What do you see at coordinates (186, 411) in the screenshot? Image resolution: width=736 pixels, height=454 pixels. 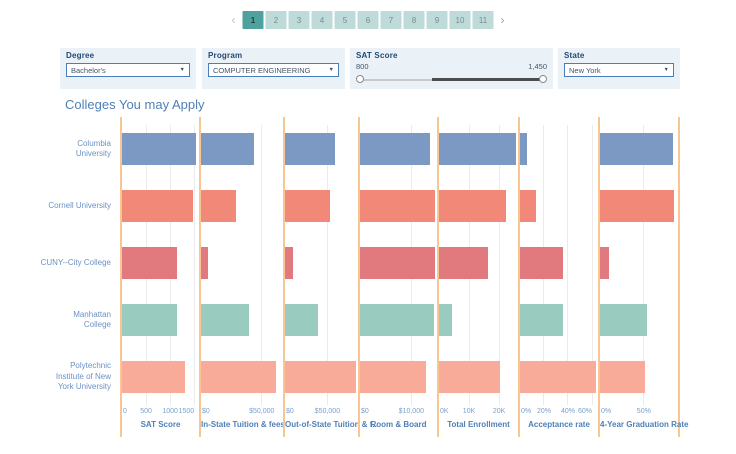 I see `axis-tick-label: 1500` at bounding box center [186, 411].